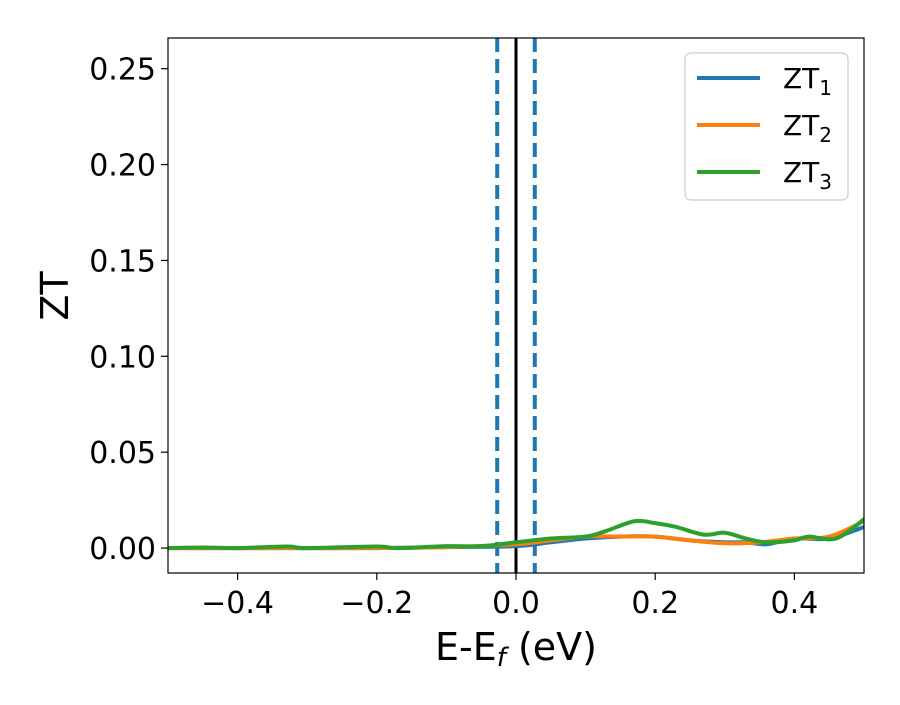  I want to click on y-tick-label: 0.05, so click(122, 453).